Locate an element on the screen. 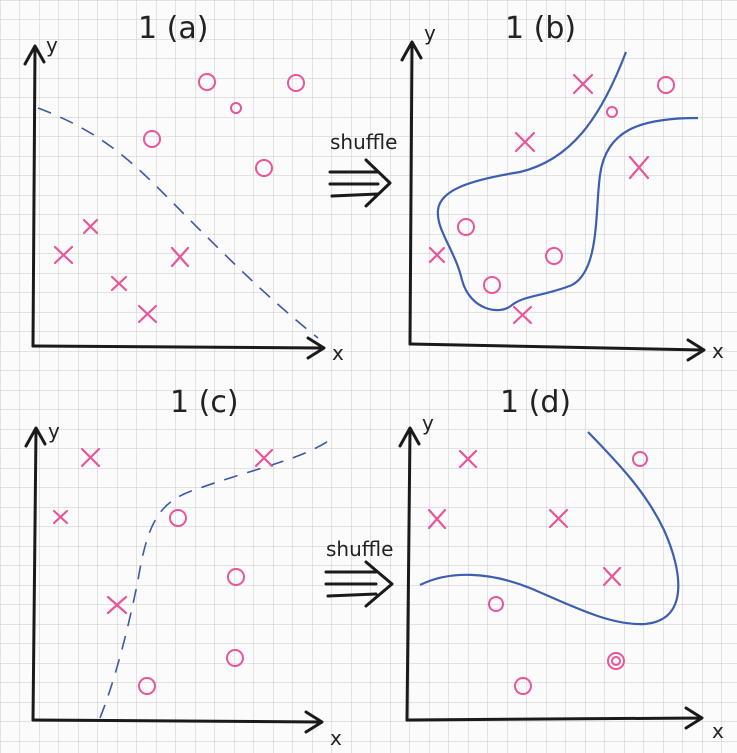  panel-a-x-axis is located at coordinates (178, 348).